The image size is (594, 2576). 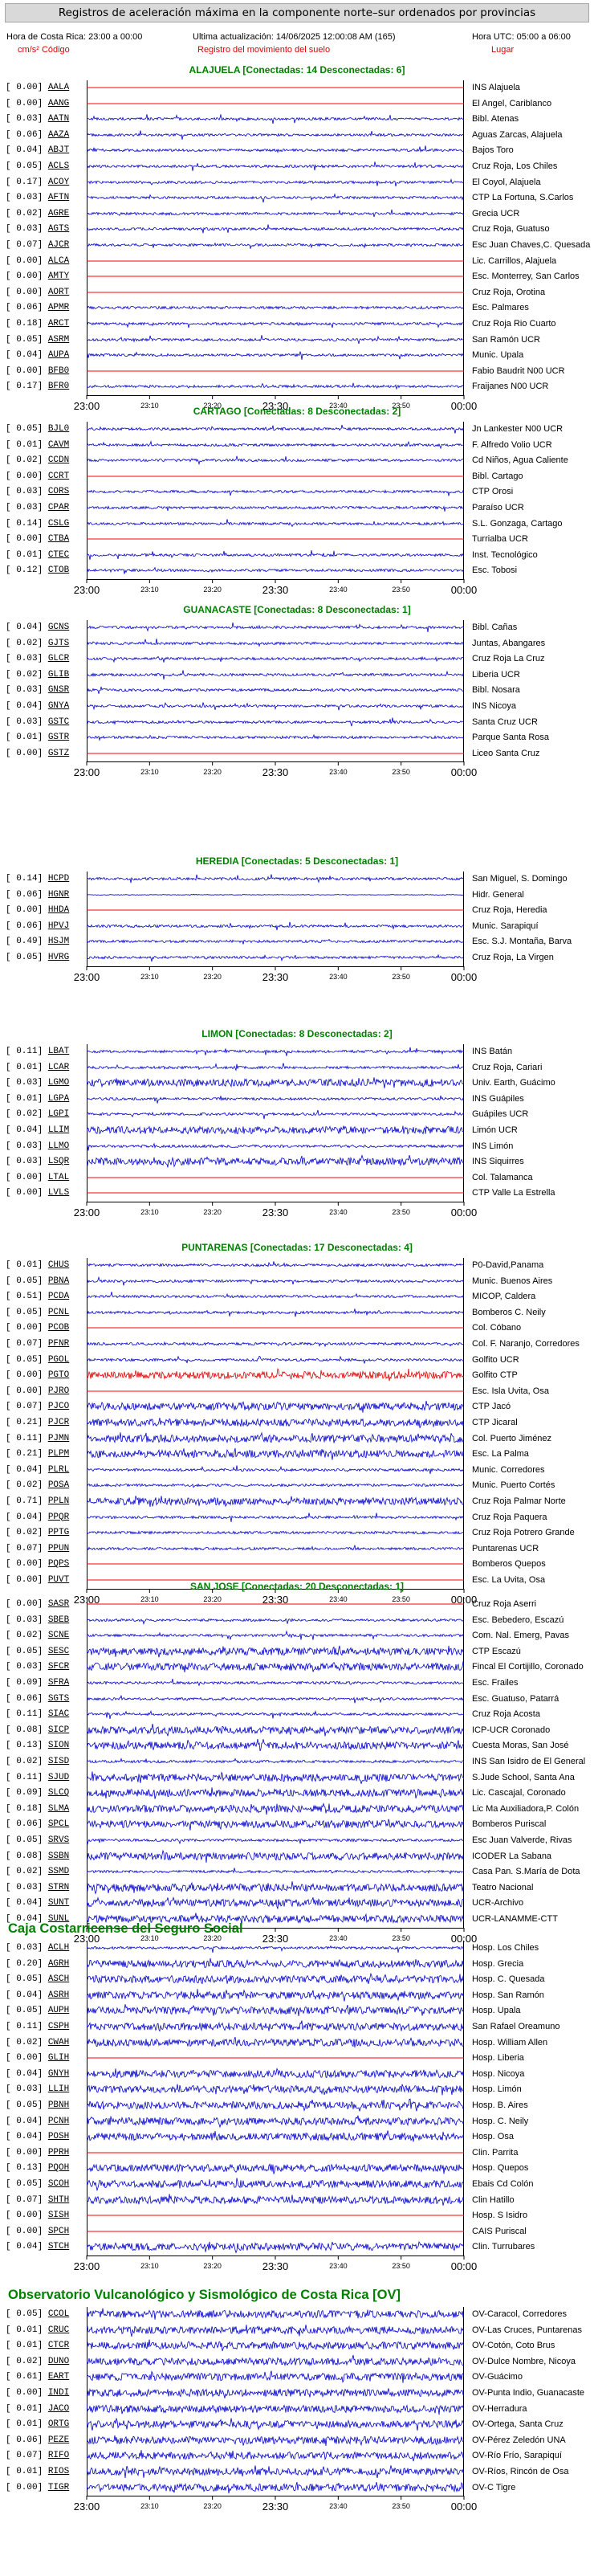 What do you see at coordinates (59, 213) in the screenshot?
I see `station-code-link: AGRE` at bounding box center [59, 213].